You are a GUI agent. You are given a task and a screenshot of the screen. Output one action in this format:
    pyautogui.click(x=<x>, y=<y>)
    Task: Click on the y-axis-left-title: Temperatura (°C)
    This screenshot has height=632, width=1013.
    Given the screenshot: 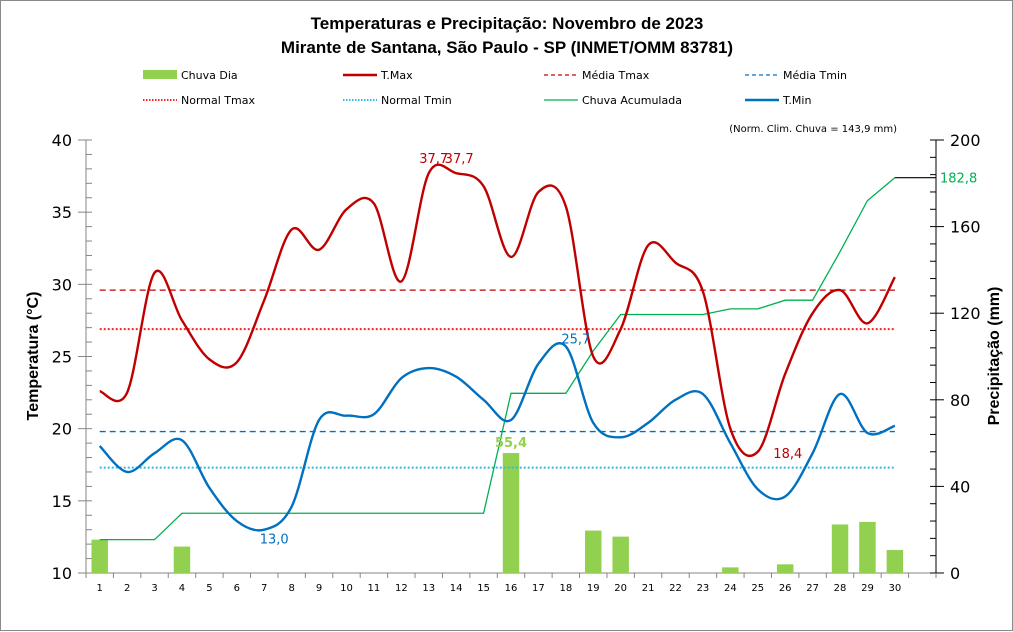 What is the action you would take?
    pyautogui.click(x=33, y=356)
    